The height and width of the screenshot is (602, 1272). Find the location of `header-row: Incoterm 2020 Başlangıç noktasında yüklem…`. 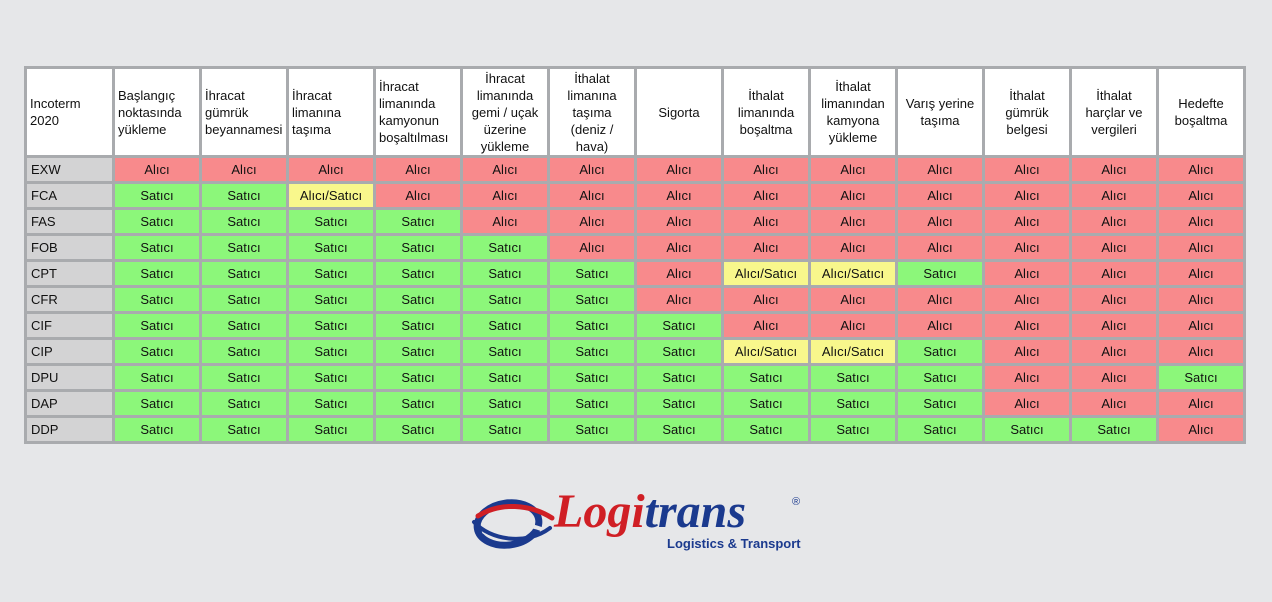

header-row: Incoterm 2020 Başlangıç noktasında yüklem… is located at coordinates (635, 112).